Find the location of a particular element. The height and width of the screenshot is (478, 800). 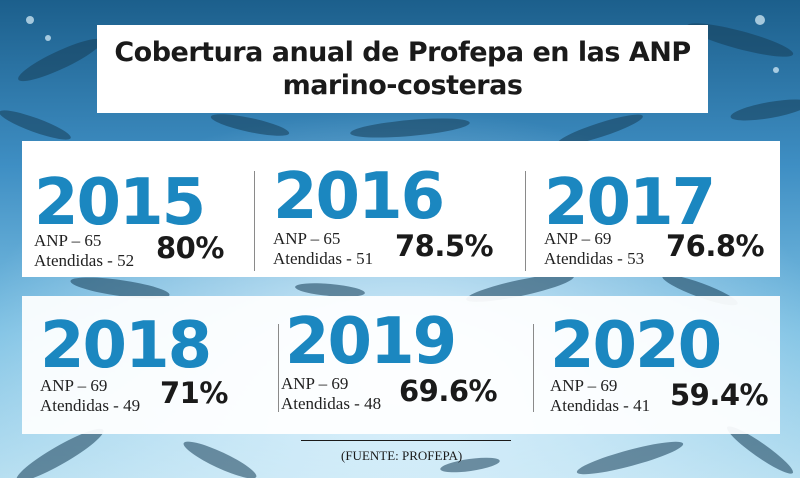

atendidas-count: Atendidas - 41 is located at coordinates (600, 405).